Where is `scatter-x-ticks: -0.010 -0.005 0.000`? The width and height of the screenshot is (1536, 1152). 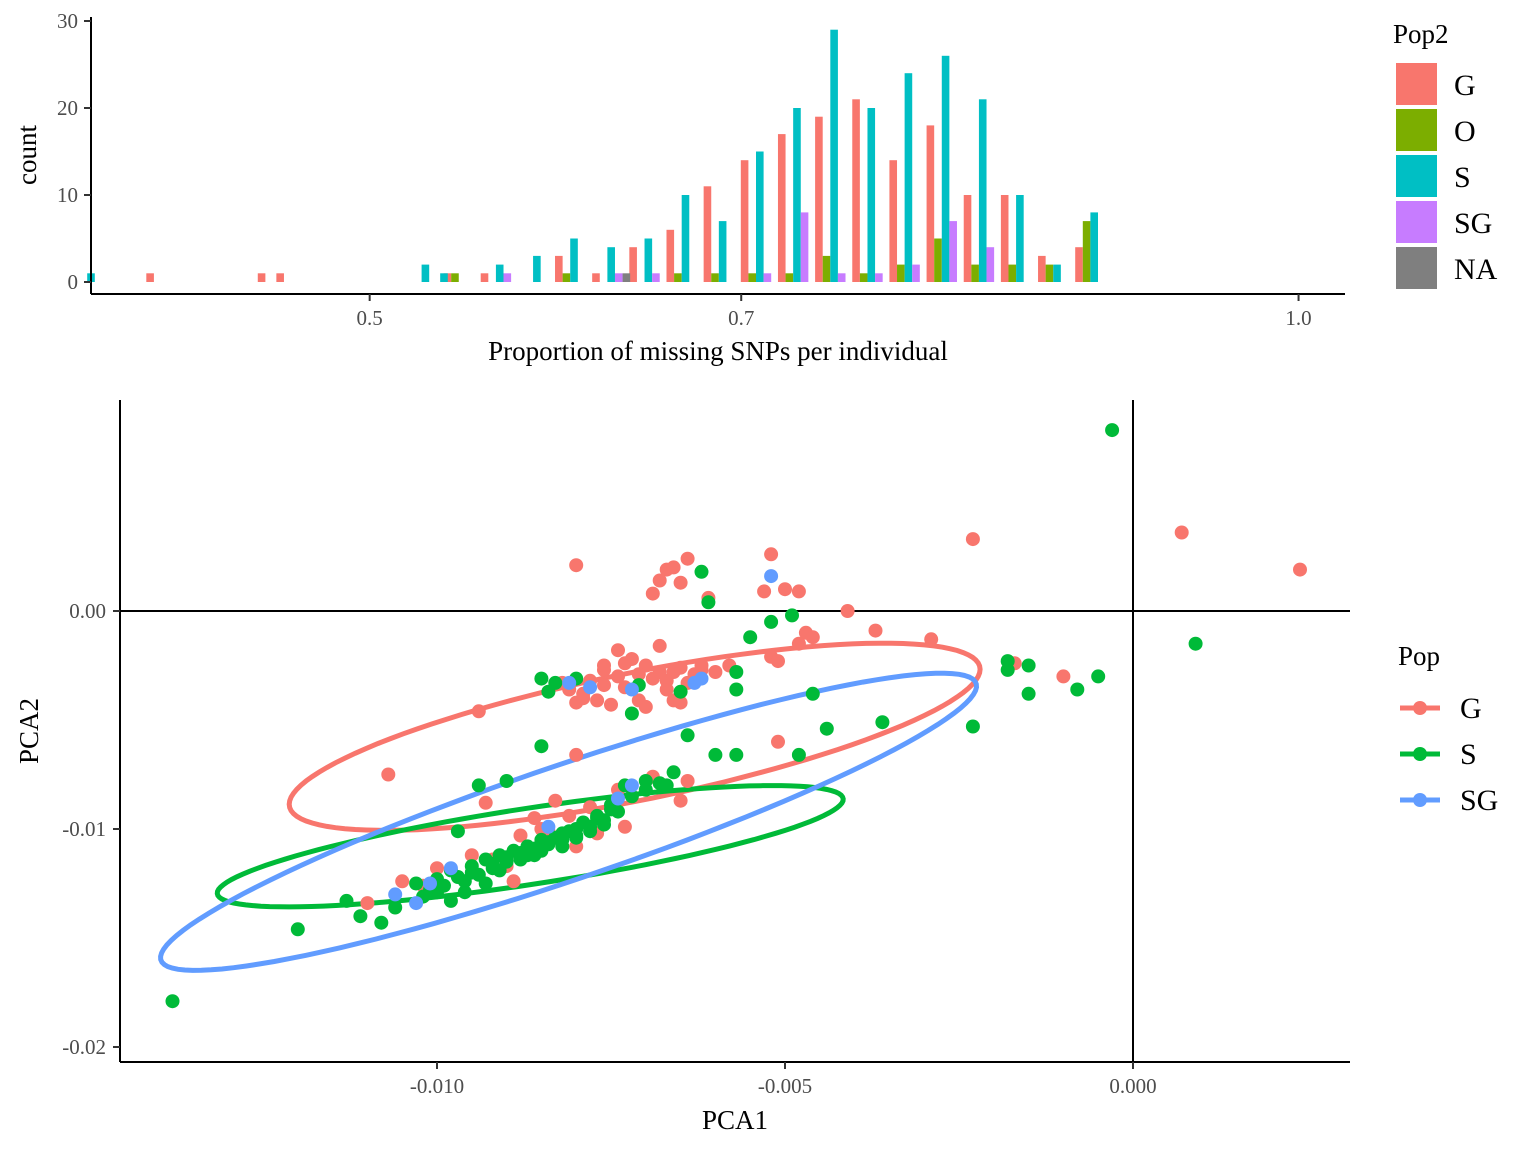 scatter-x-ticks: -0.010 -0.005 0.000 is located at coordinates (783, 1080).